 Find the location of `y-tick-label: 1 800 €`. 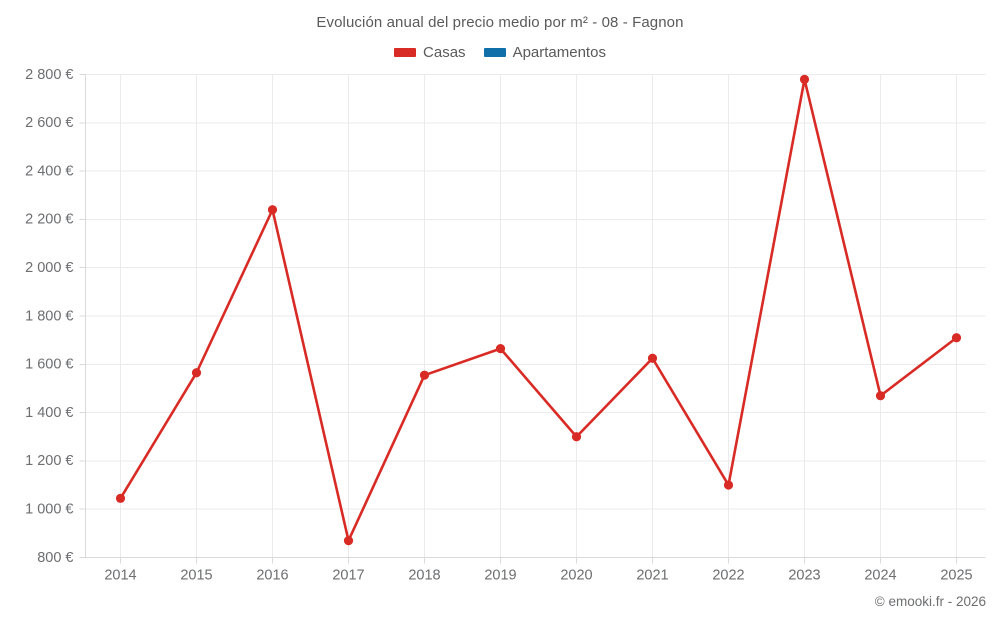

y-tick-label: 1 800 € is located at coordinates (49, 316).